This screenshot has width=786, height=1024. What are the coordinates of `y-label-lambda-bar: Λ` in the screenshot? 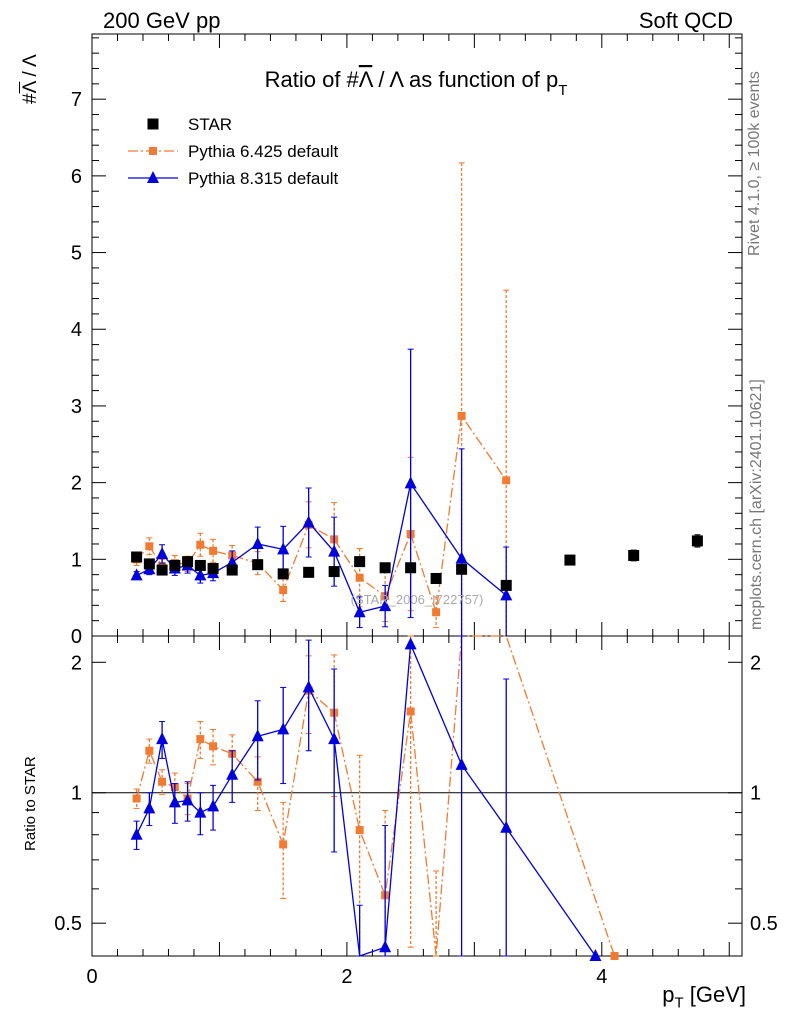 It's located at (30, 87).